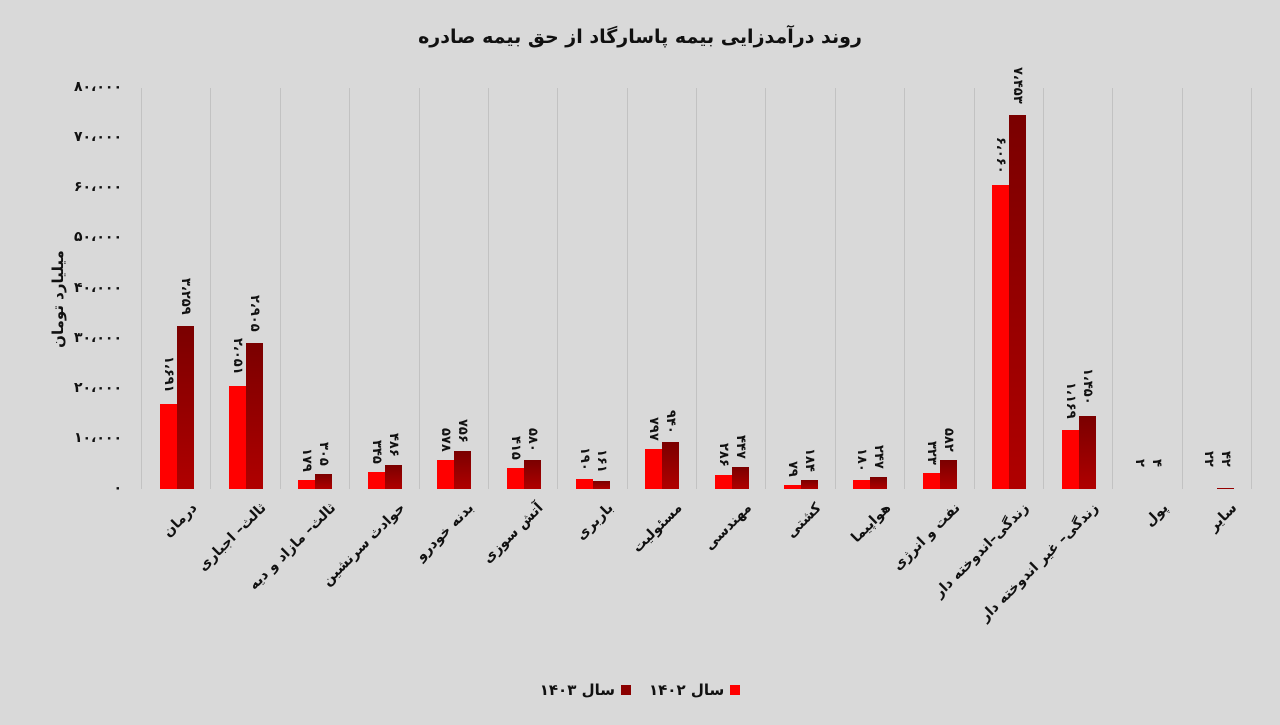 The width and height of the screenshot is (1280, 725). I want to click on data-label: ۱،۶۹۱, so click(168, 374).